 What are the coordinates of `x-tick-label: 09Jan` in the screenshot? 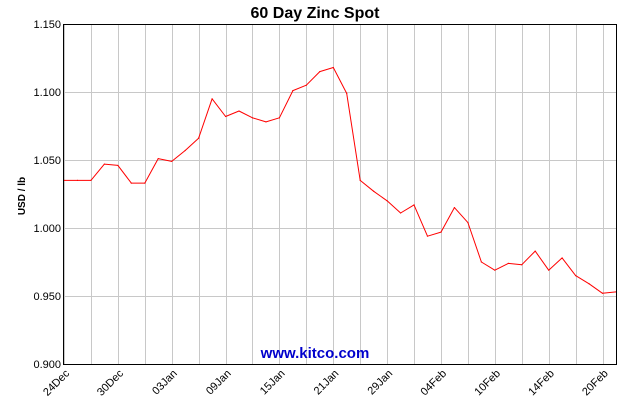 It's located at (219, 383).